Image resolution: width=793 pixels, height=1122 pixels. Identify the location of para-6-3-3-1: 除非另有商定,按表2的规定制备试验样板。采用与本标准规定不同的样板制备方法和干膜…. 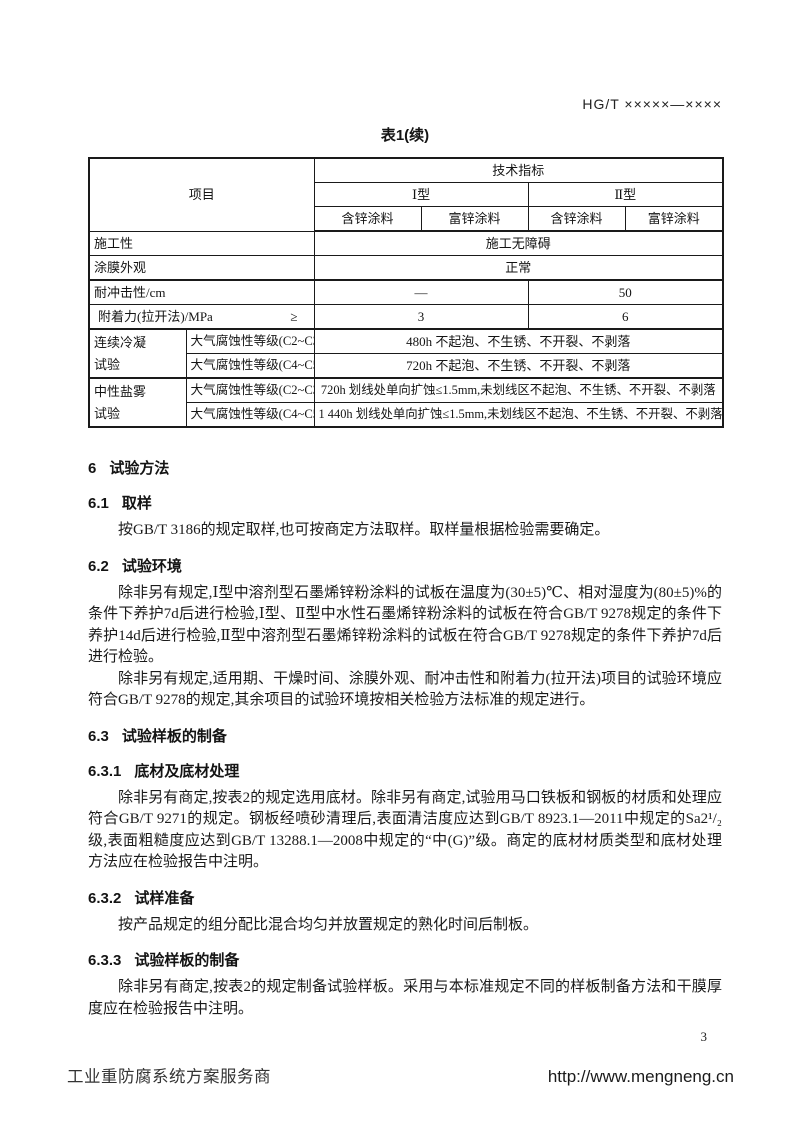
(405, 998).